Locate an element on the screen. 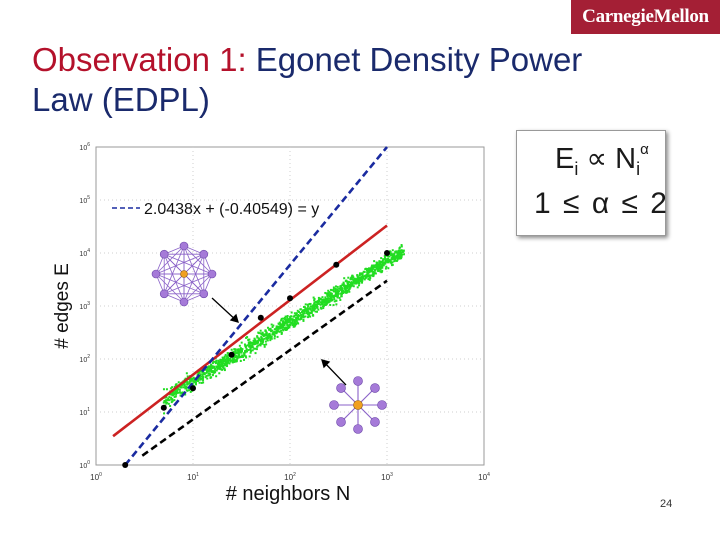  egonet-points is located at coordinates (283, 329).